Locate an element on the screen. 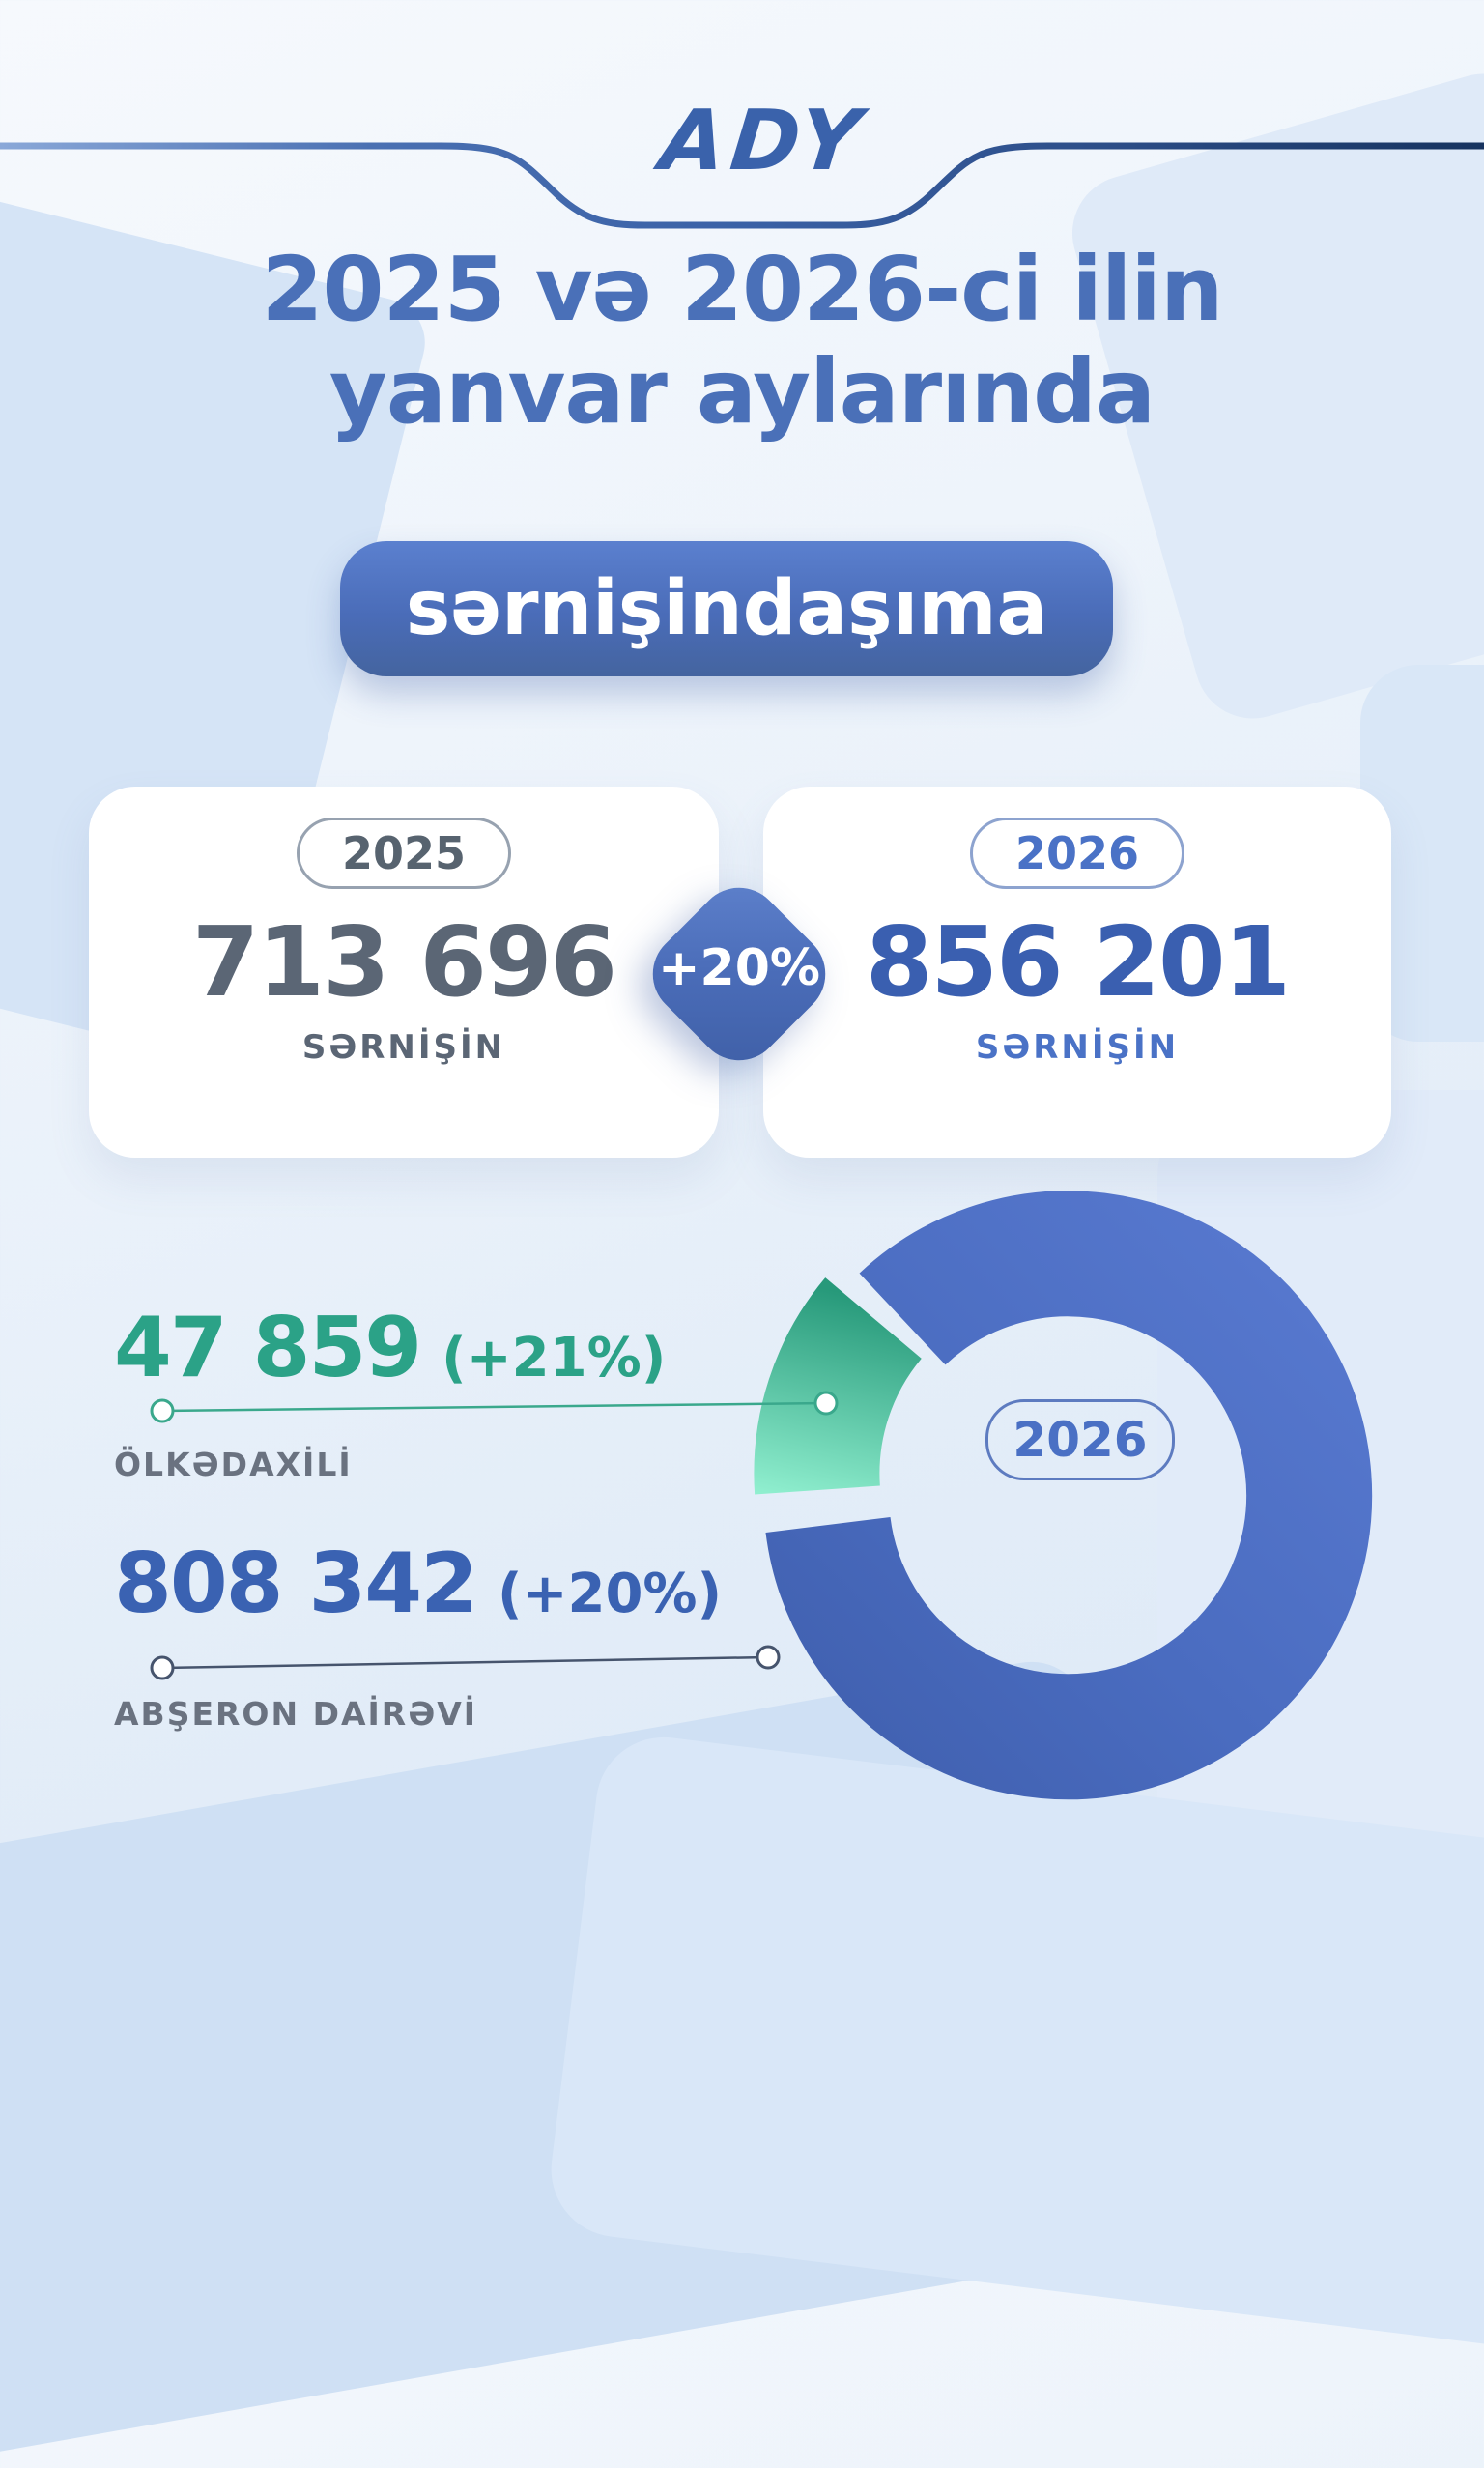 Image resolution: width=1484 pixels, height=2468 pixels. title-line-1: 2025 və 2026-ci ilin is located at coordinates (743, 289).